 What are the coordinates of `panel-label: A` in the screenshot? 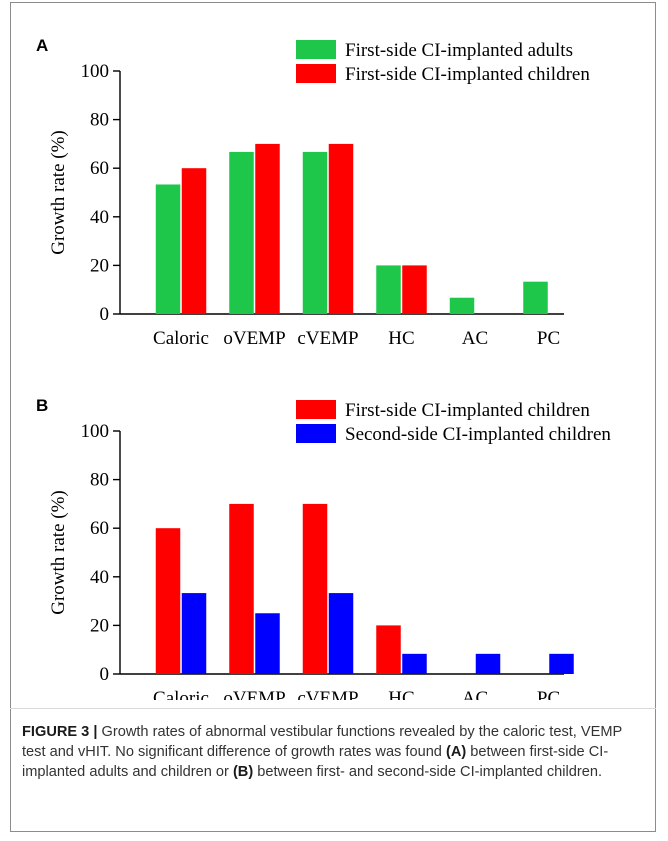 It's located at (42, 45).